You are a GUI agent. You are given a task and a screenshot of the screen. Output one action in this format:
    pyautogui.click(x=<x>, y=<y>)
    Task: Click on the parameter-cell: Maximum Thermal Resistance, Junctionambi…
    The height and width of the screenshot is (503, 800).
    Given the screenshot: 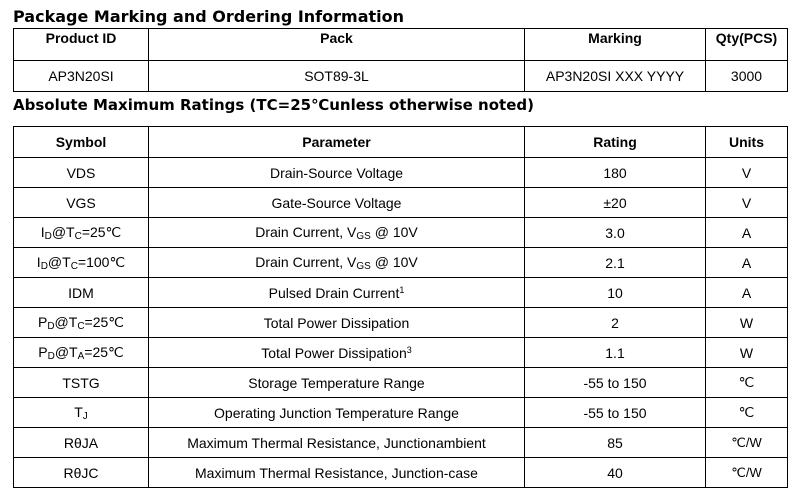 What is the action you would take?
    pyautogui.click(x=336, y=442)
    